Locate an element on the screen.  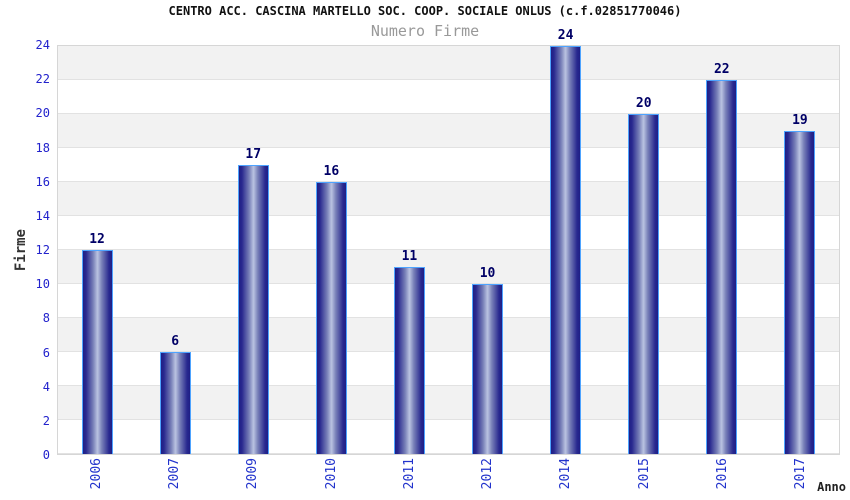
x-tick-label: 2007 is located at coordinates (174, 474).